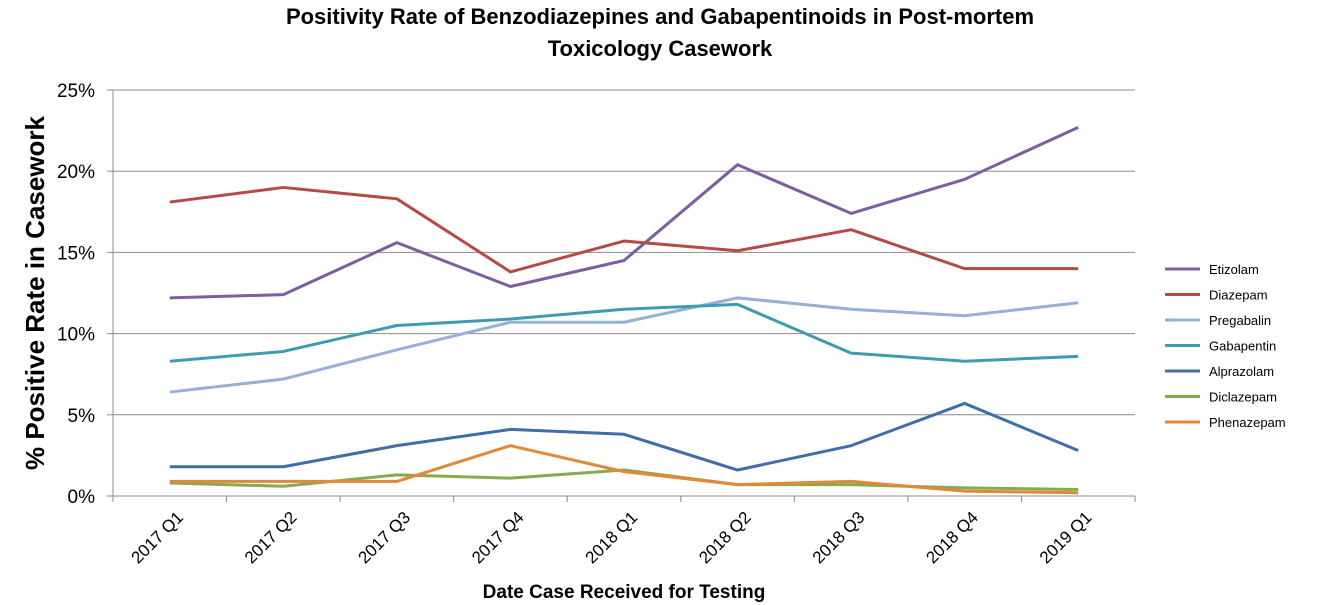 This screenshot has height=605, width=1323. What do you see at coordinates (660, 48) in the screenshot?
I see `chart-title: Toxicology Casework` at bounding box center [660, 48].